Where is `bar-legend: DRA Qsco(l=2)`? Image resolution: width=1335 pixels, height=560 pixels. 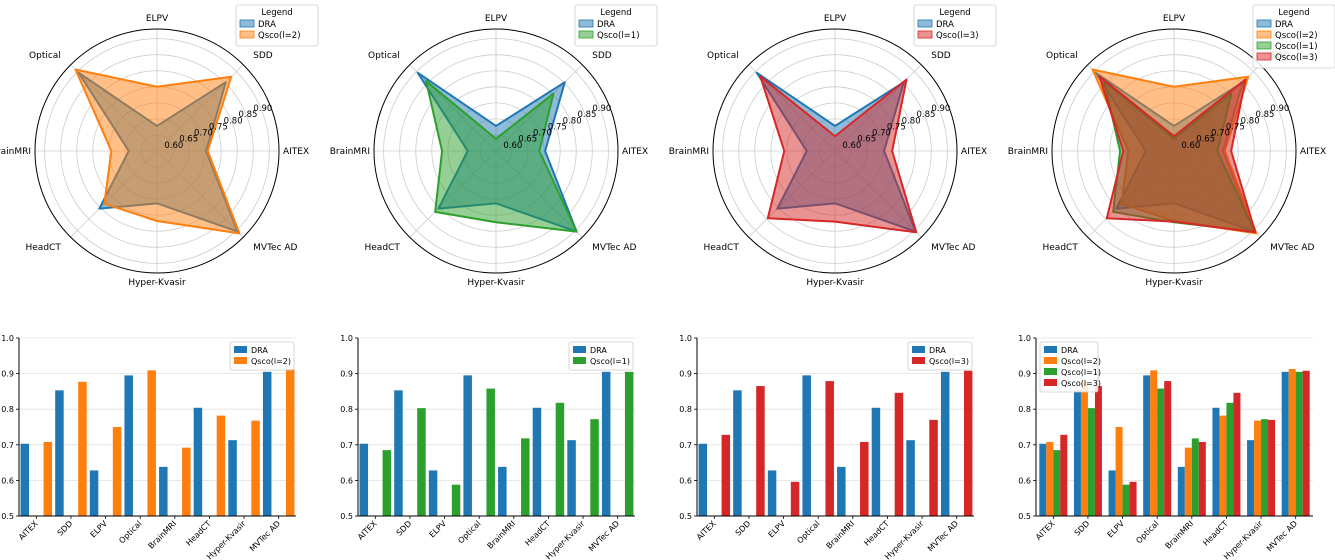
bar-legend: DRA Qsco(l=2) is located at coordinates (262, 356).